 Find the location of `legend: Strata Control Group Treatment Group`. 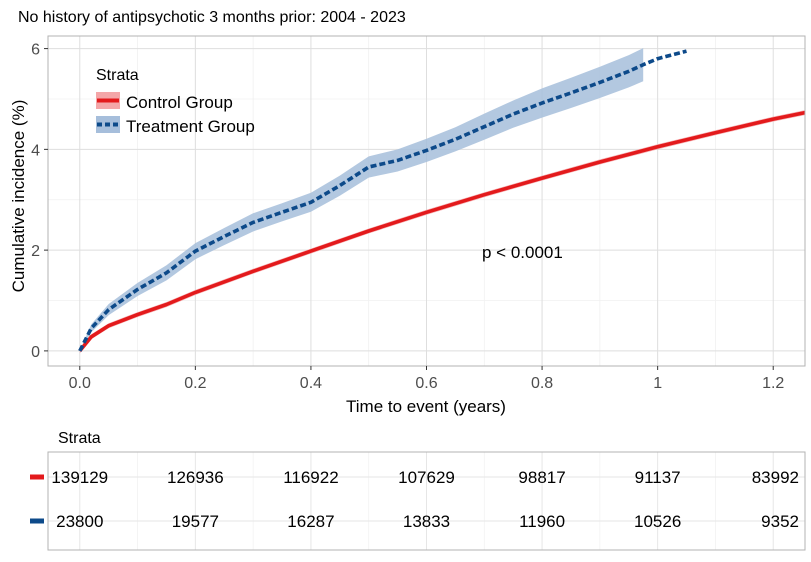

legend: Strata Control Group Treatment Group is located at coordinates (175, 101).